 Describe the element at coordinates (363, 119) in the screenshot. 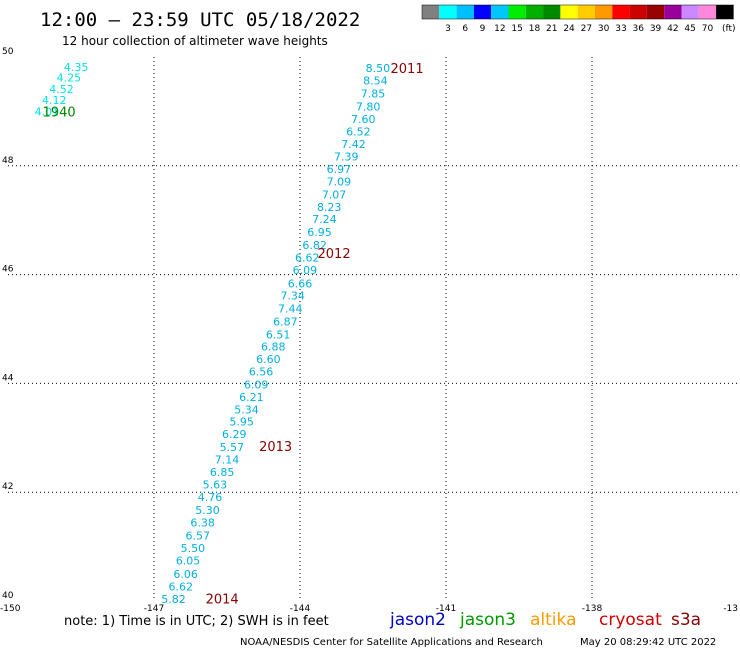

I see `data-point-label: 7.60` at that location.